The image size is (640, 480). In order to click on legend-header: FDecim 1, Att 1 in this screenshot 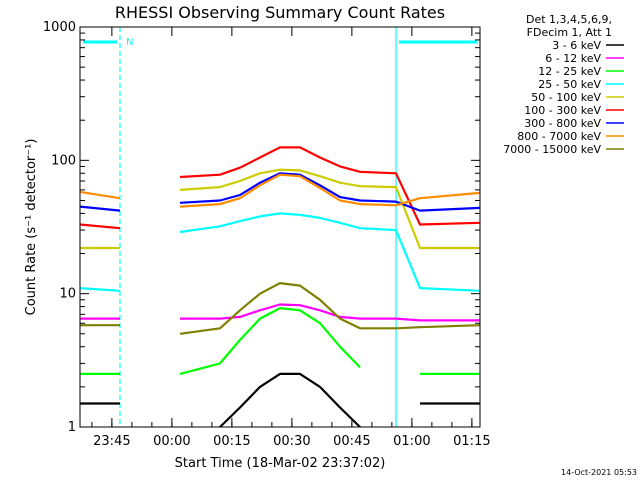, I will do `click(569, 32)`.